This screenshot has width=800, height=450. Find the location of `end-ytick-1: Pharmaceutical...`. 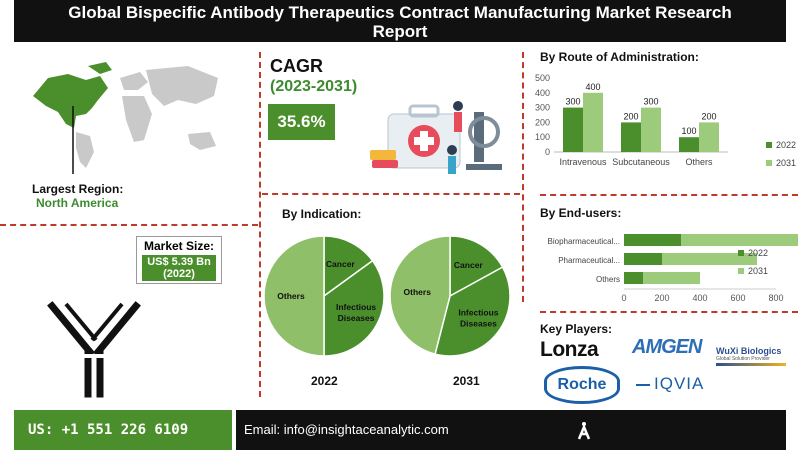

end-ytick-1: Pharmaceutical... is located at coordinates (589, 260).